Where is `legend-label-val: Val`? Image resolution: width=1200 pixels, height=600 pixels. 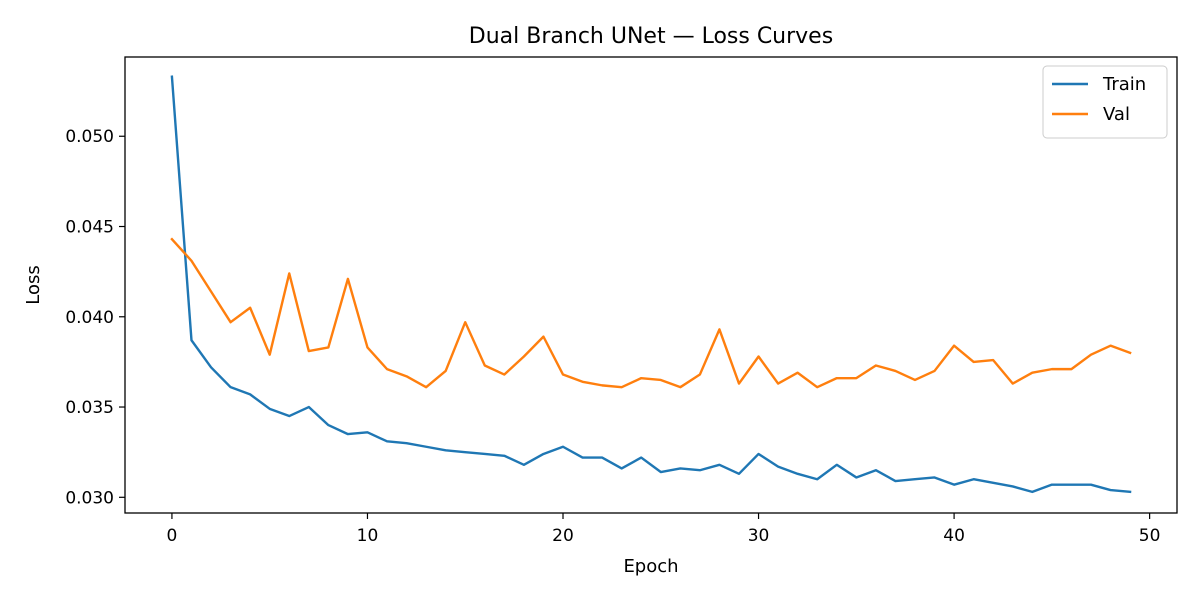 legend-label-val: Val is located at coordinates (1116, 114).